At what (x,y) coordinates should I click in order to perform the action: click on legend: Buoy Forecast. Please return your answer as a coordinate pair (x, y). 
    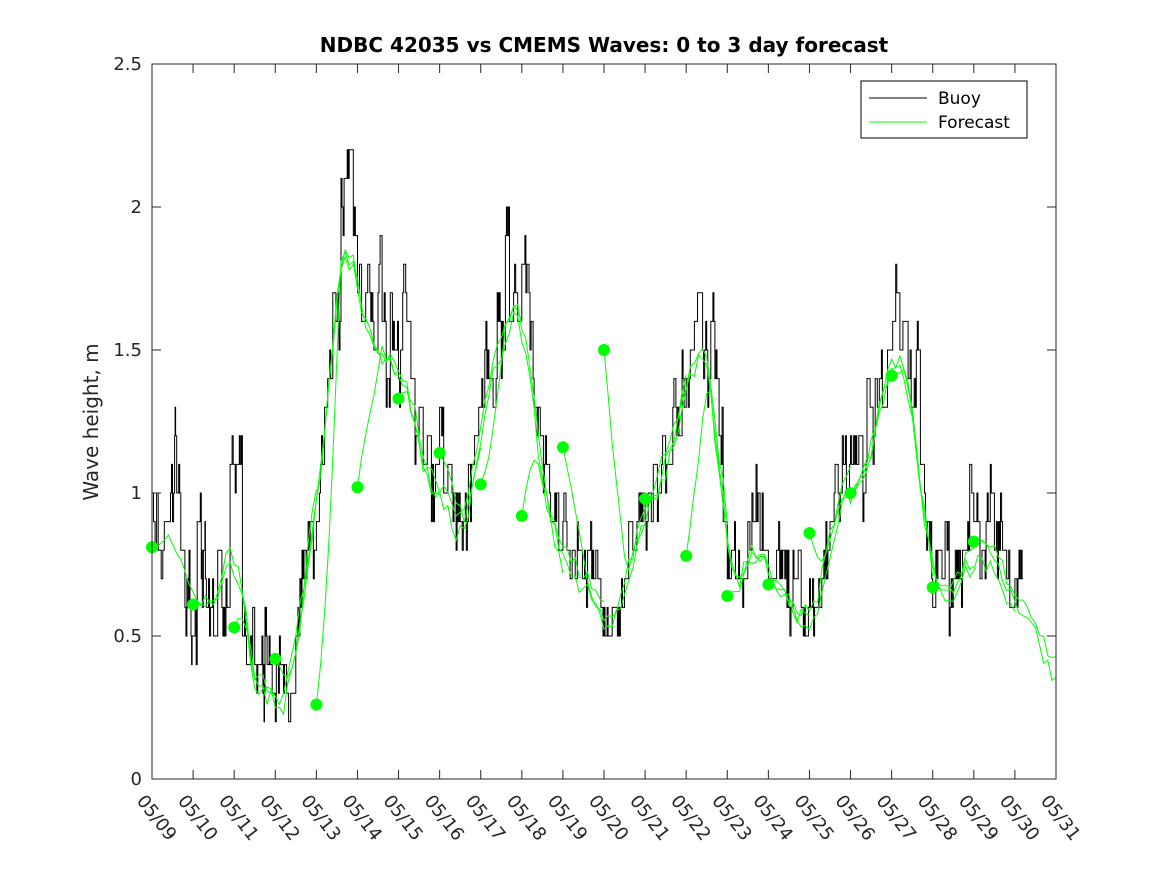
    Looking at the image, I should click on (944, 109).